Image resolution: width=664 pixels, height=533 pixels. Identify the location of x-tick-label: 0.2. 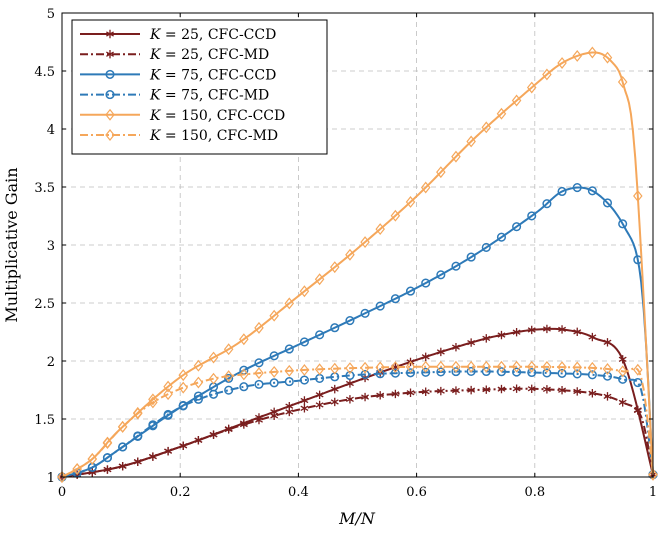
(180, 492).